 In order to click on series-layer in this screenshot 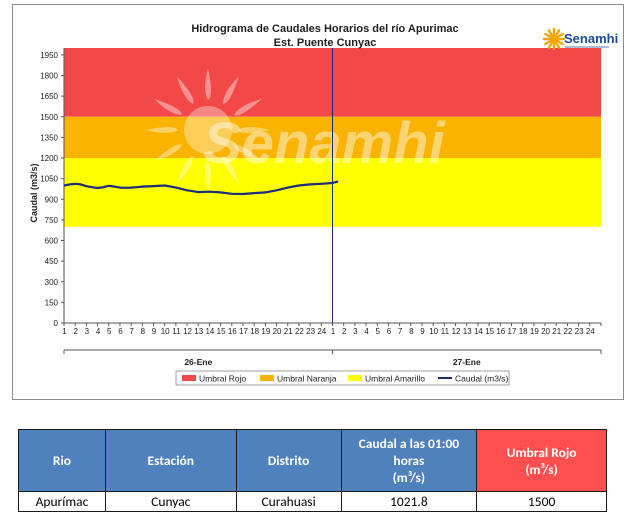, I will do `click(201, 188)`.